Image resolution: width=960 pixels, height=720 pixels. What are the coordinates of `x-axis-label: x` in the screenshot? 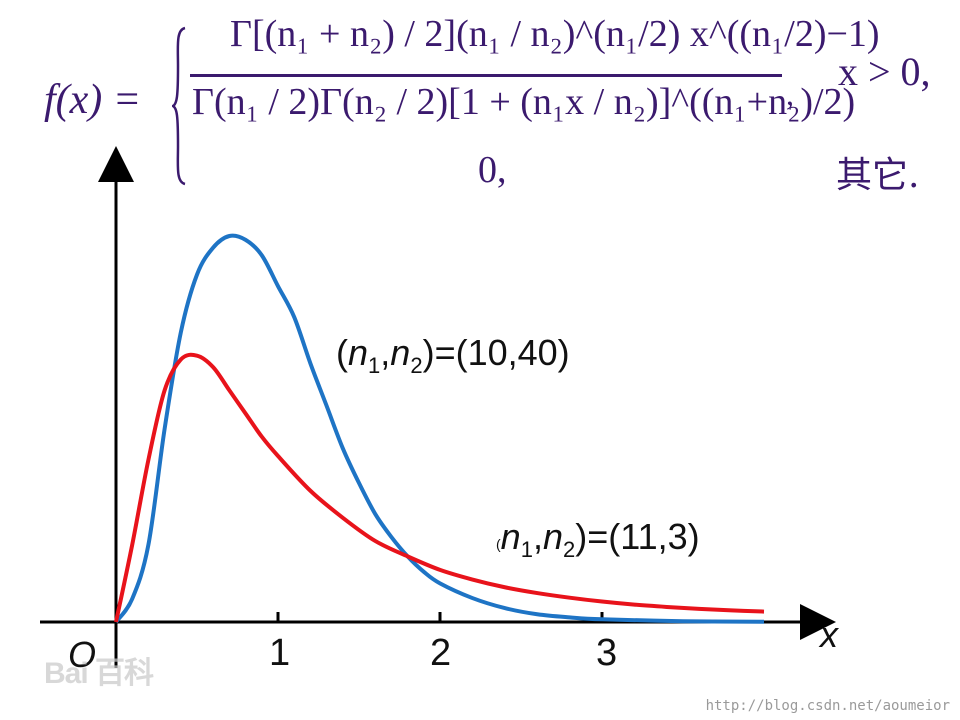 It's located at (829, 634).